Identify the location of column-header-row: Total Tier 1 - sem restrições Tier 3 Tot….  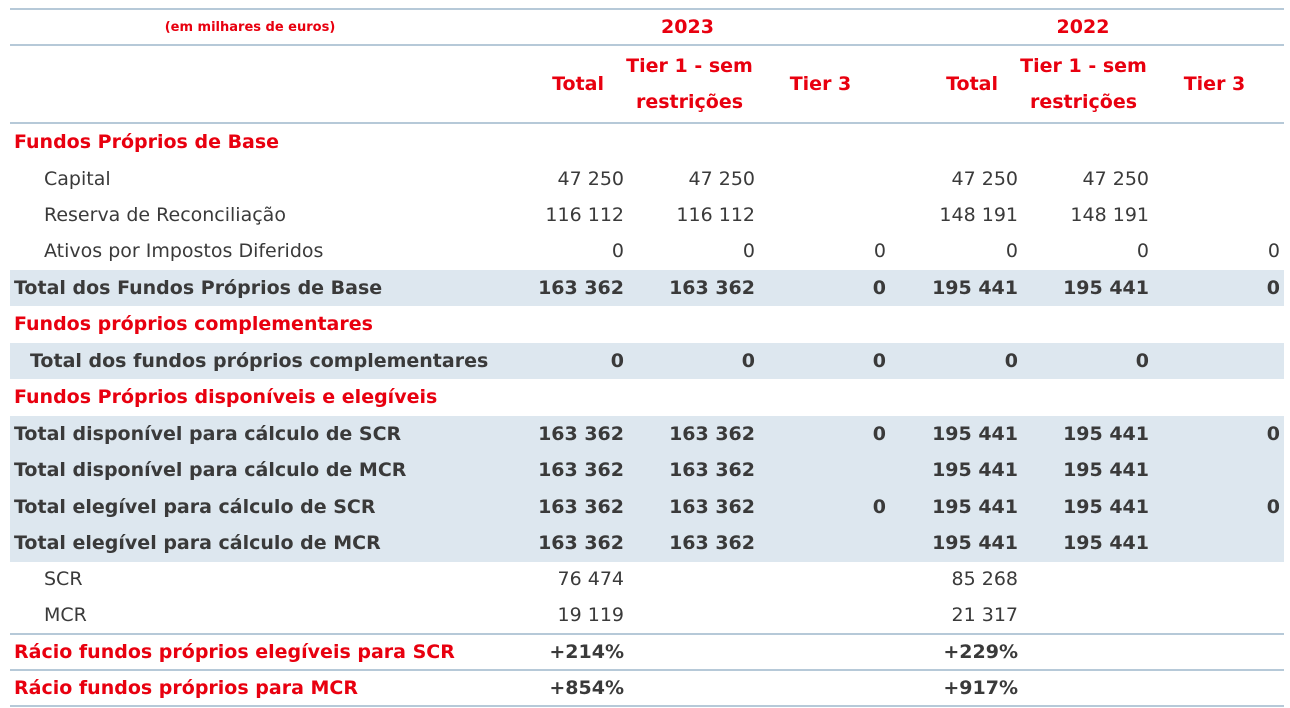
(647, 84).